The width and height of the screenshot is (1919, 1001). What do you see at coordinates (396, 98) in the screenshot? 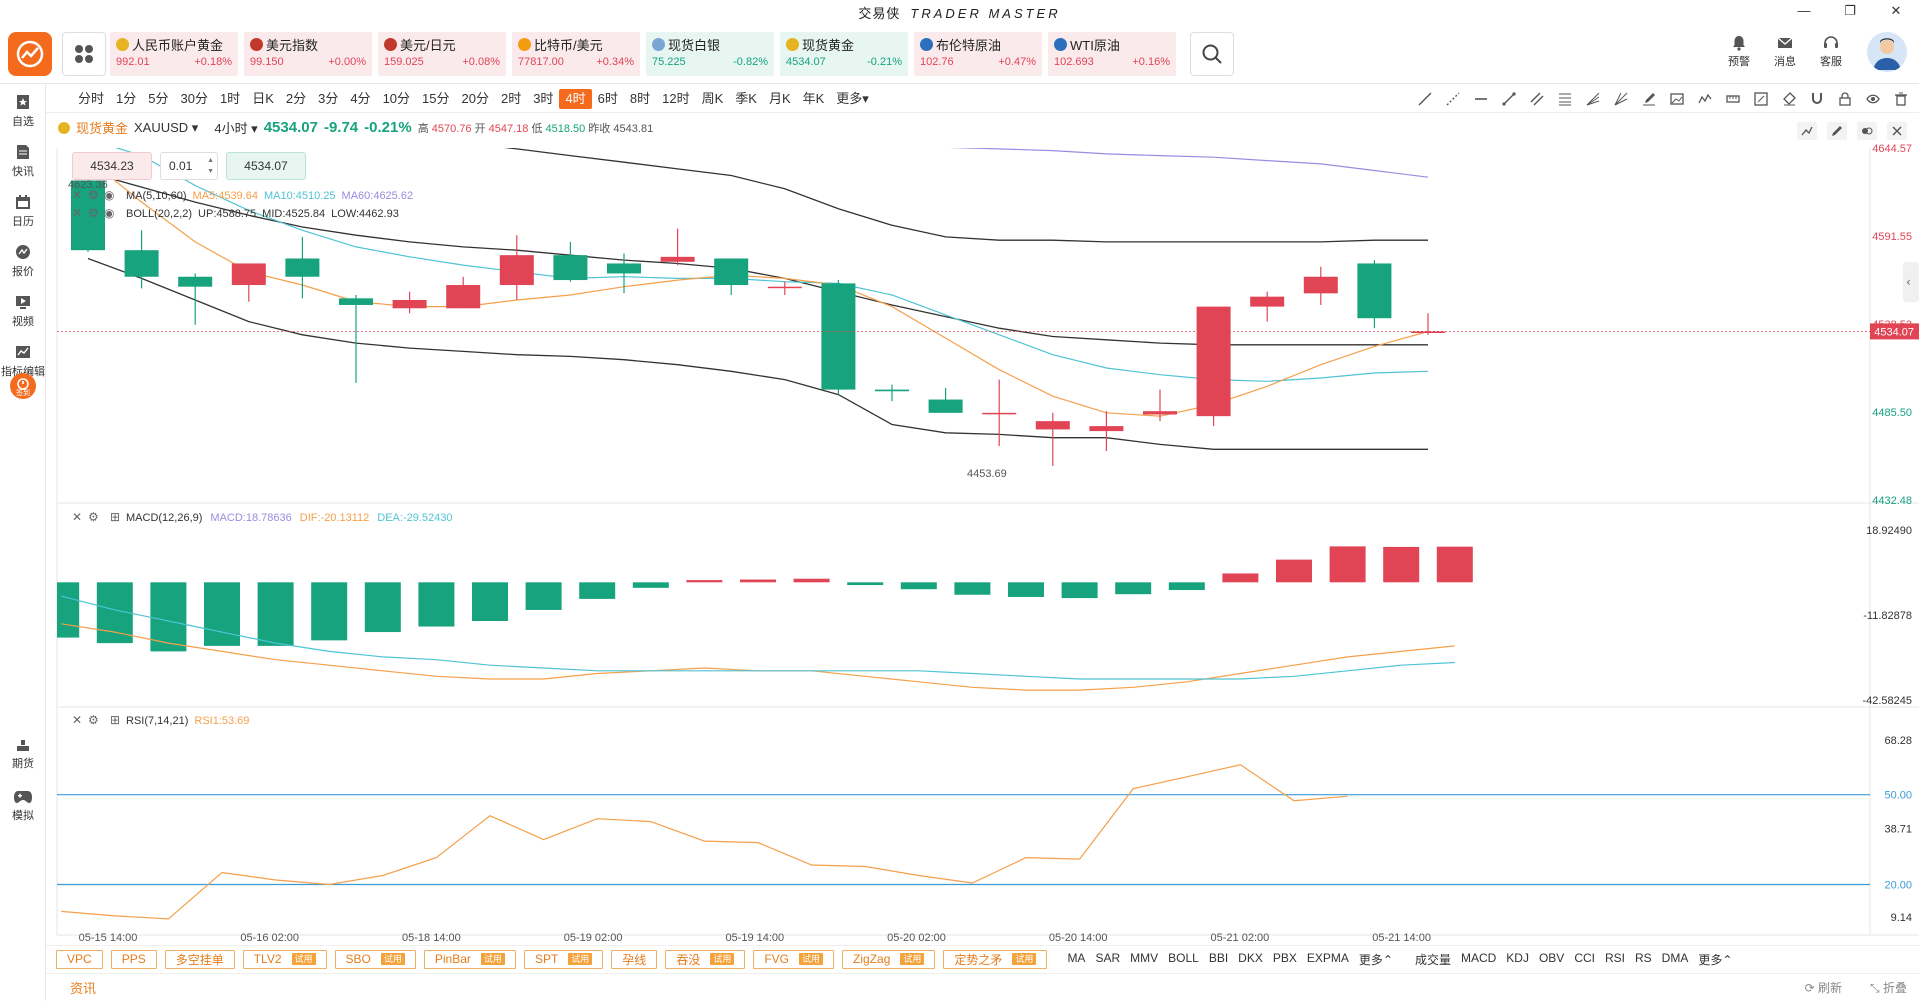
I see `tab-period: 10分` at bounding box center [396, 98].